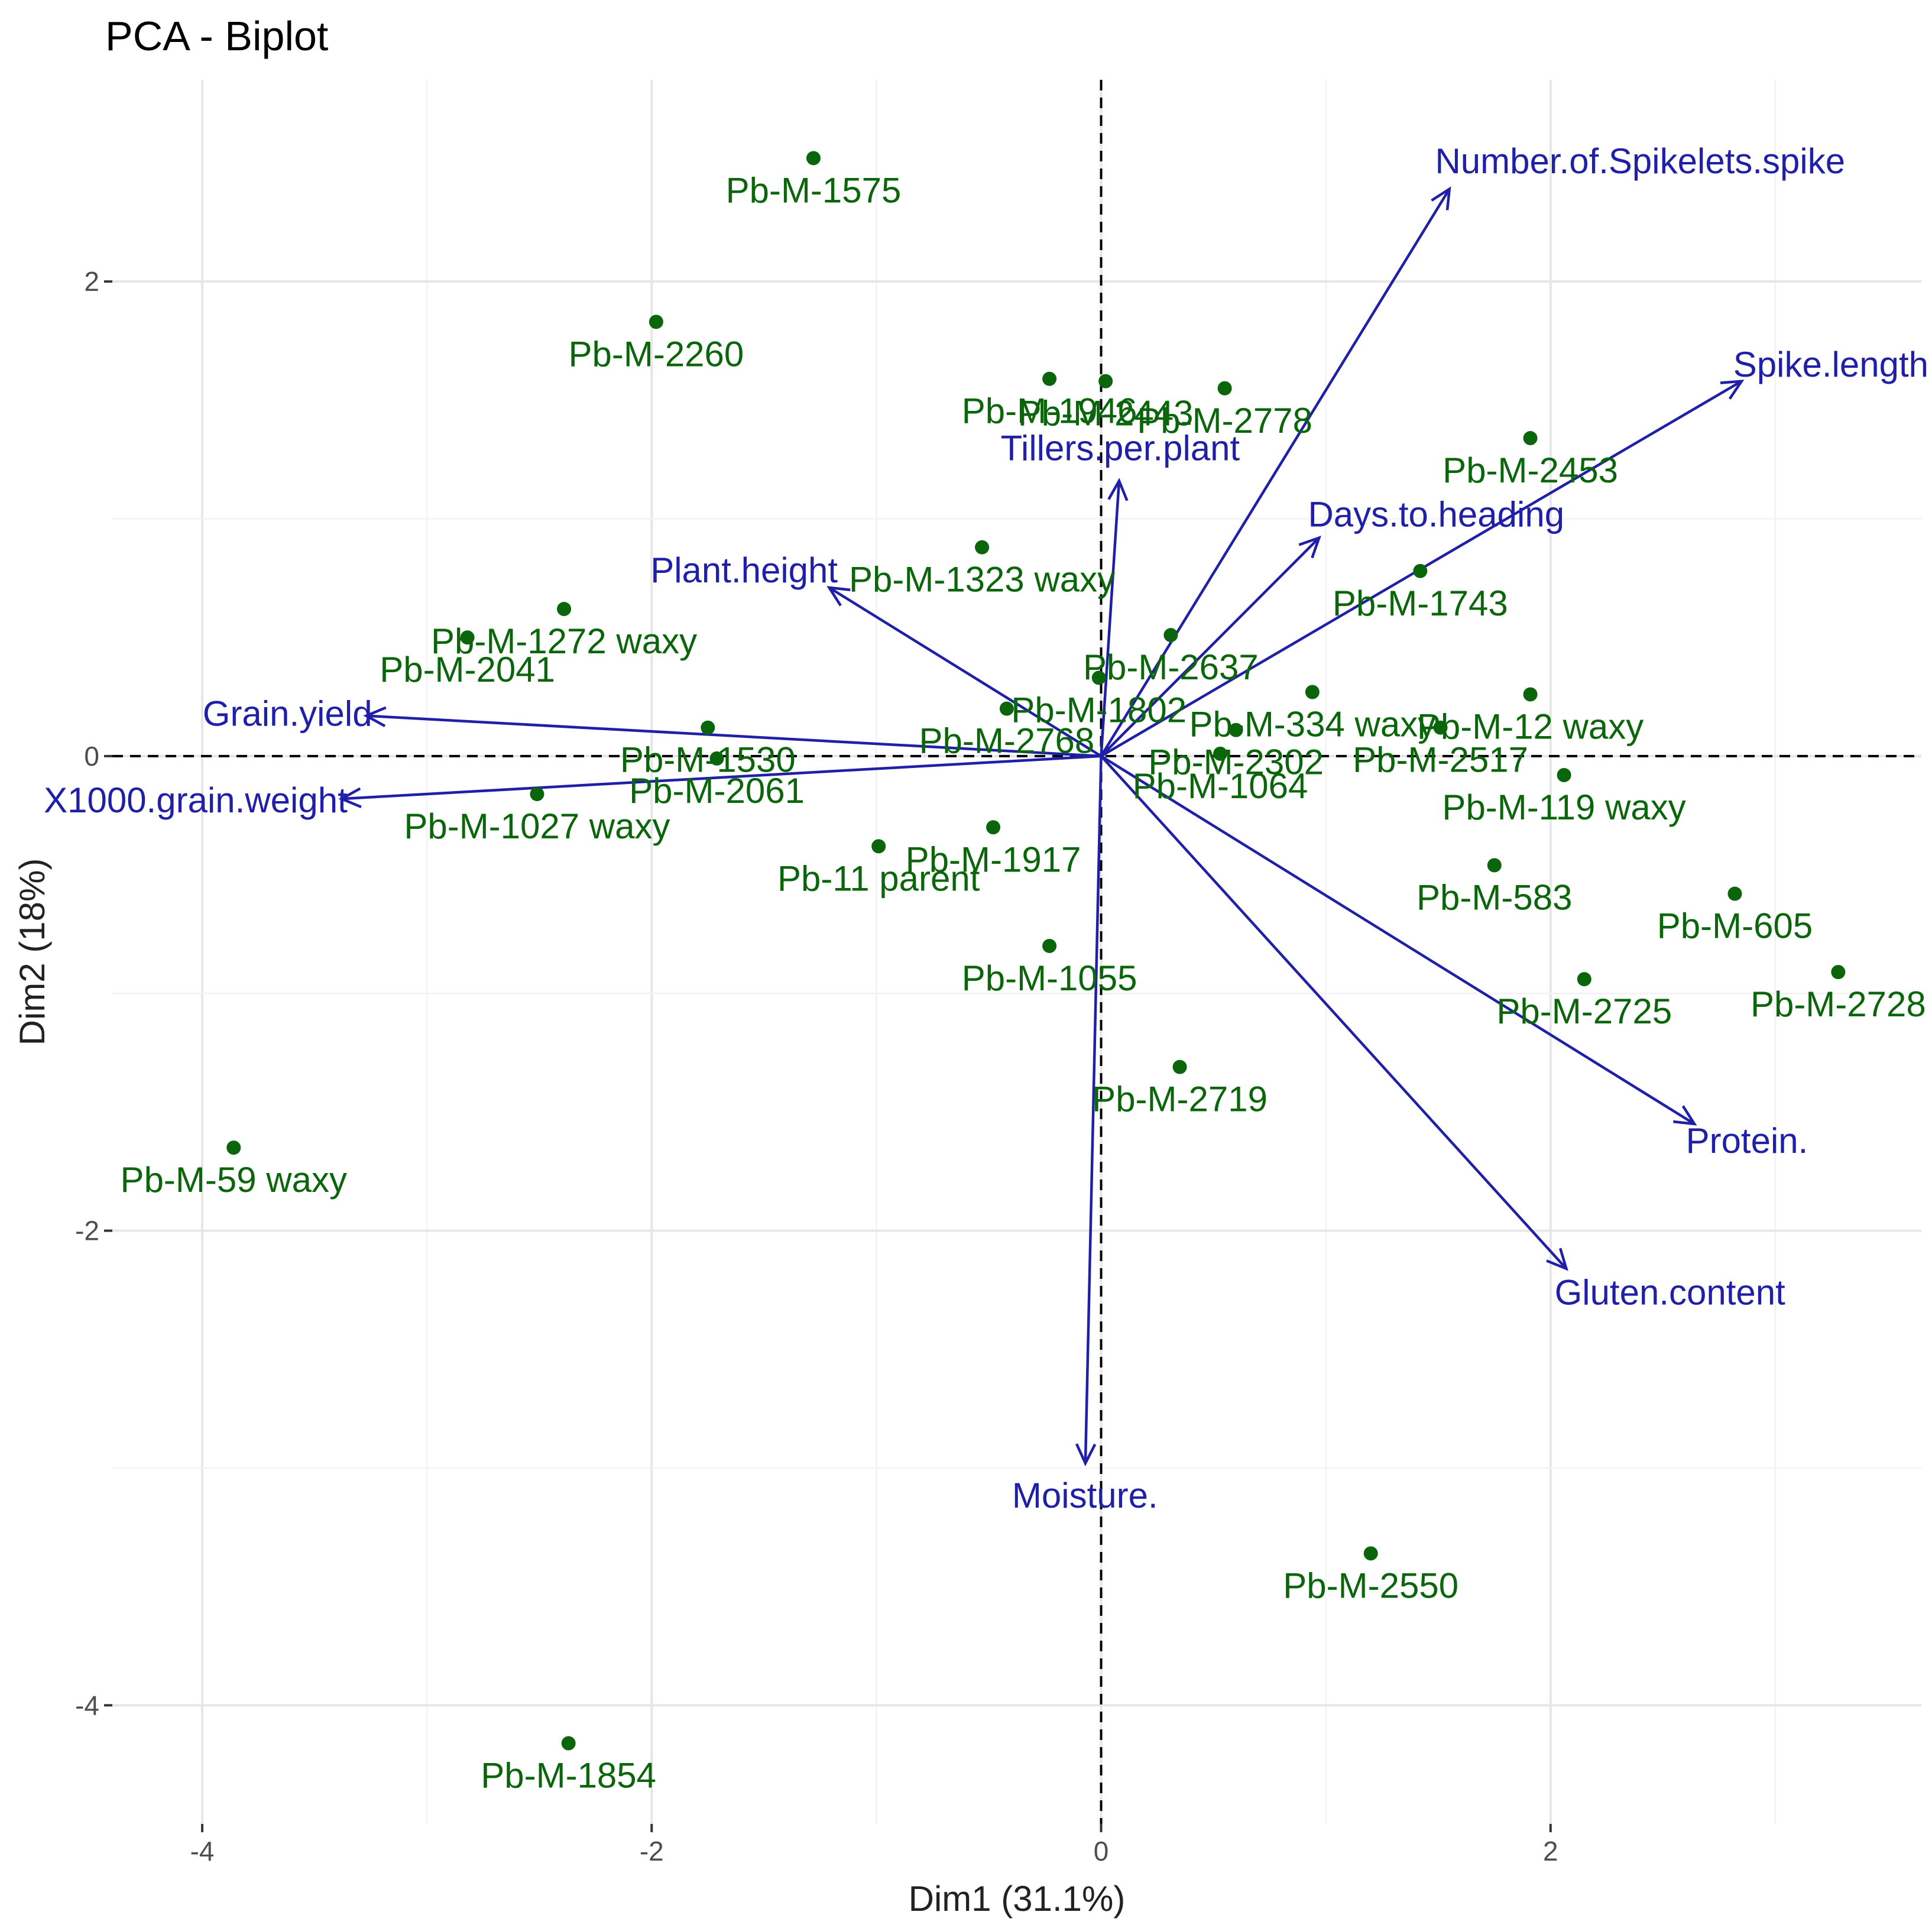 The height and width of the screenshot is (1928, 1932). What do you see at coordinates (1099, 710) in the screenshot?
I see `individual-label: Pb-M-1802` at bounding box center [1099, 710].